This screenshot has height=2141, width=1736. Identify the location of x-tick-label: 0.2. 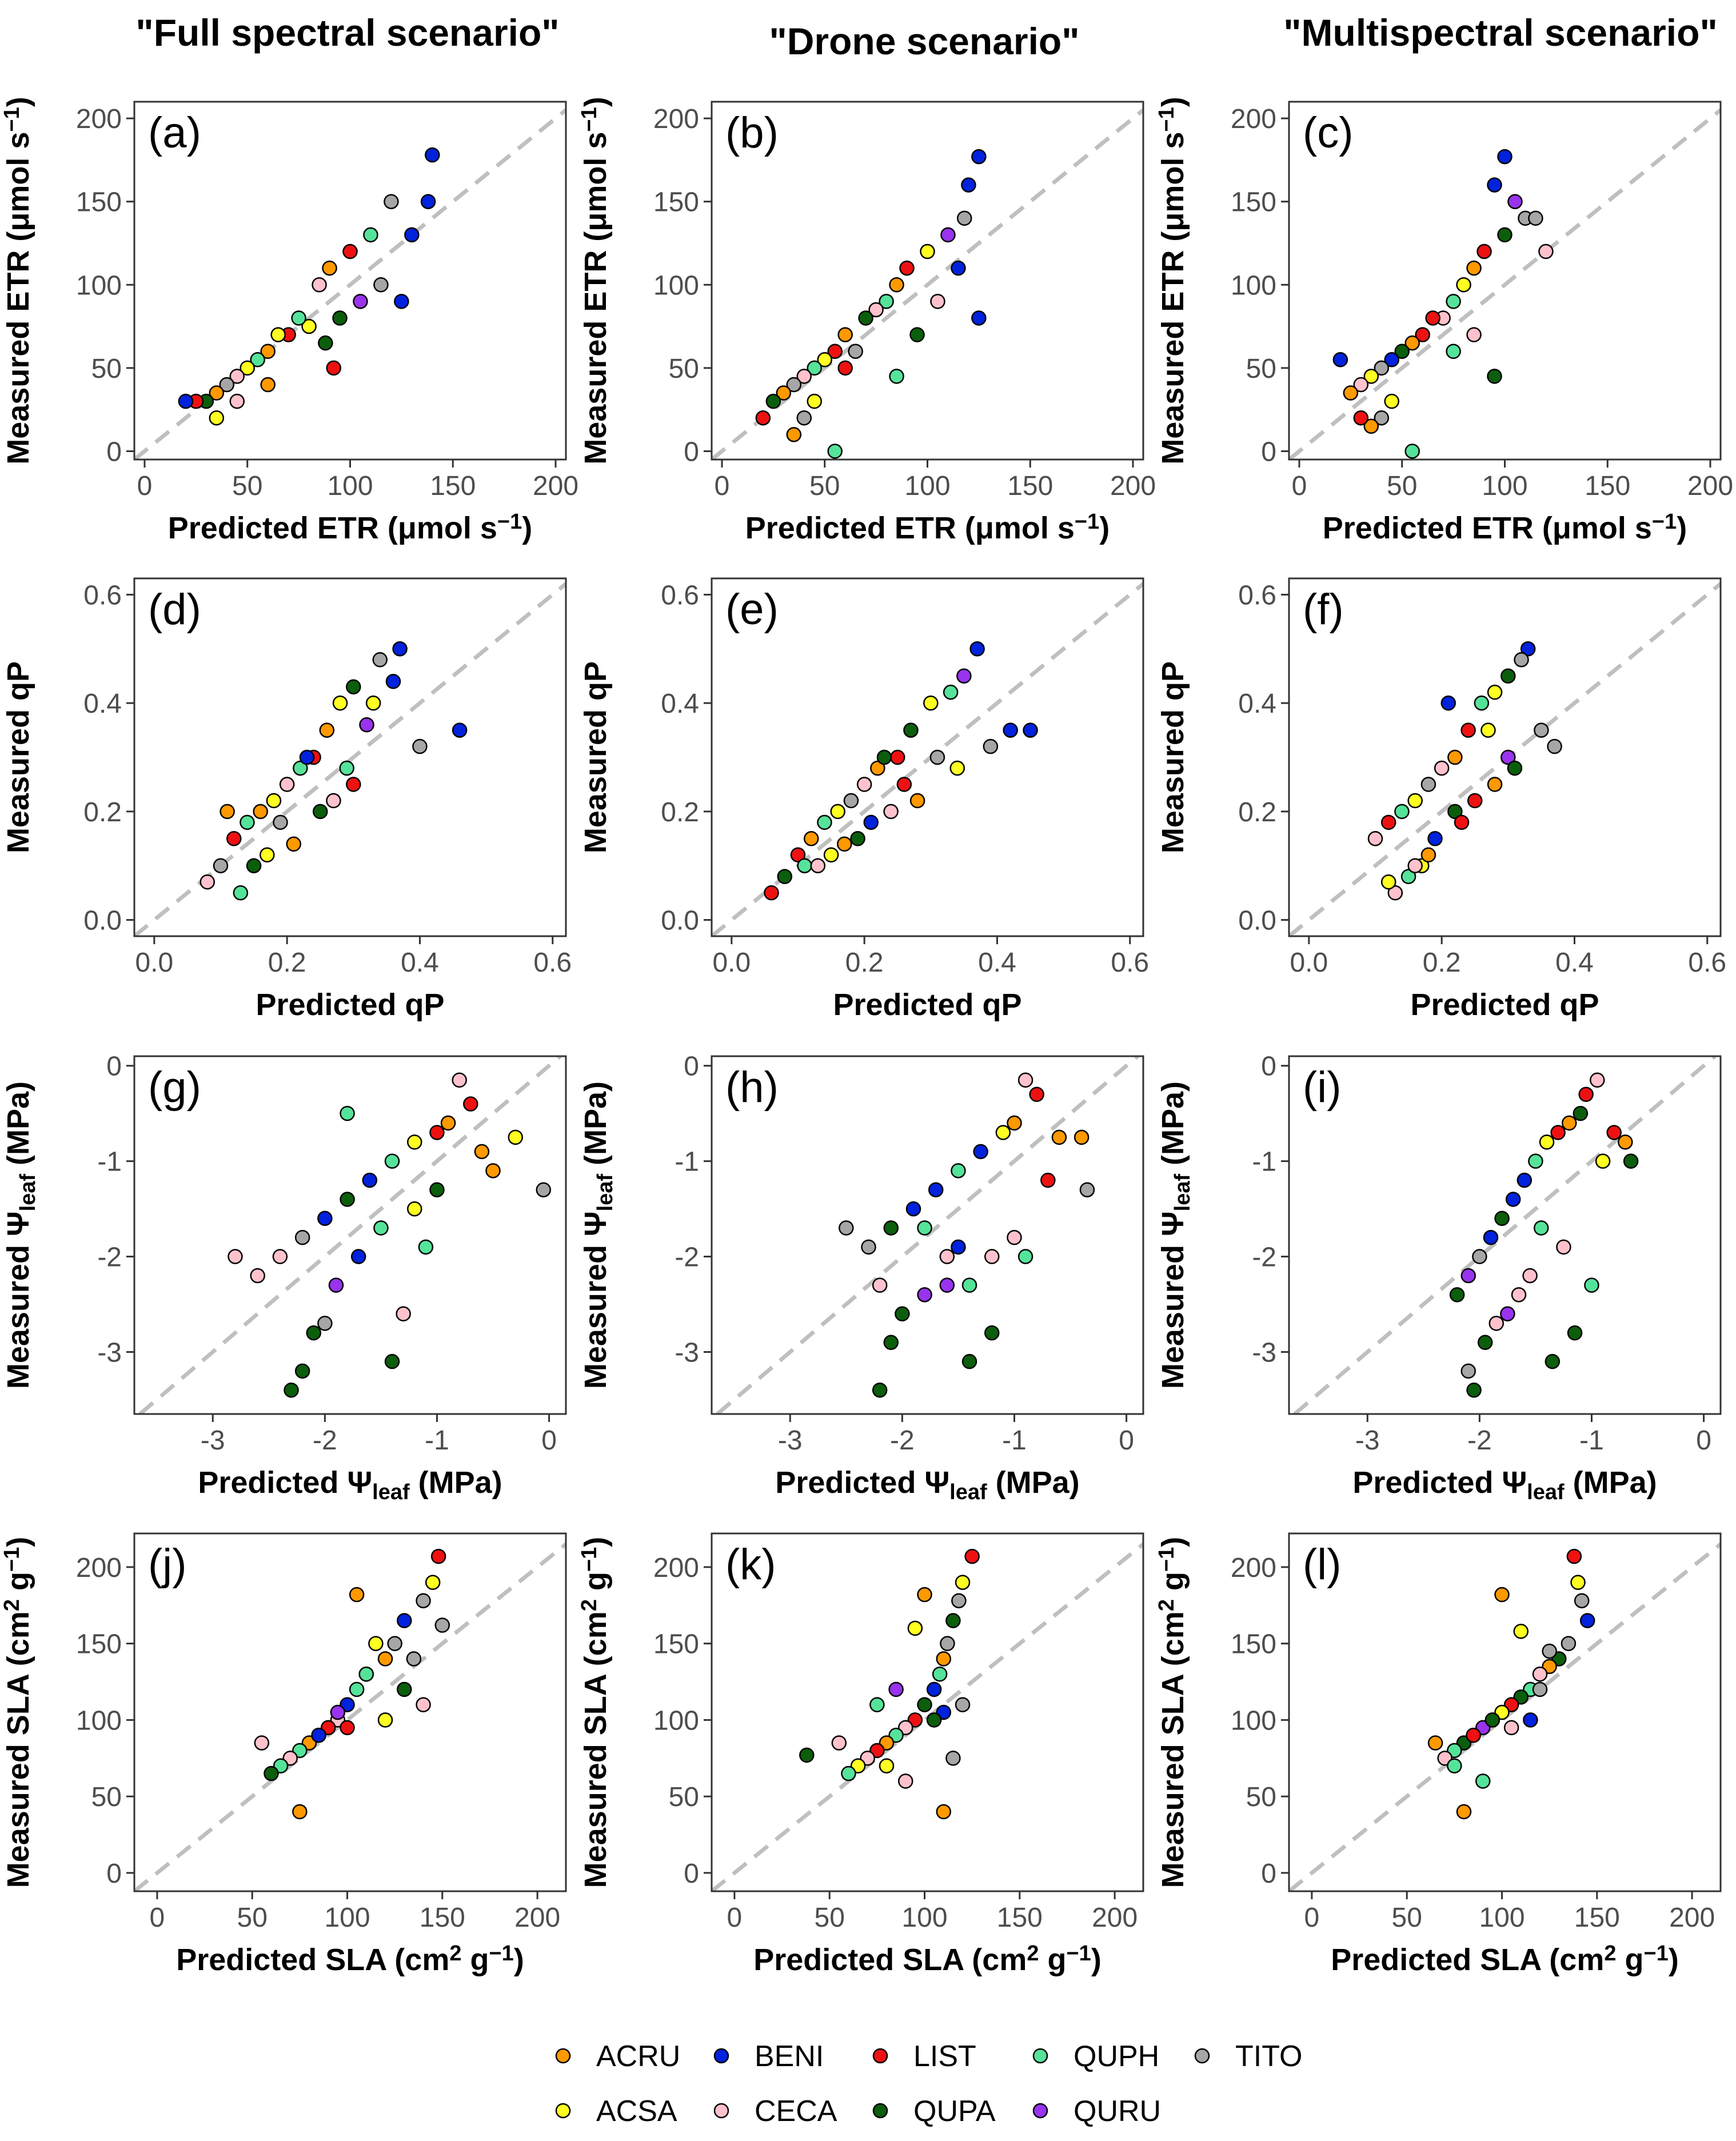
(287, 963).